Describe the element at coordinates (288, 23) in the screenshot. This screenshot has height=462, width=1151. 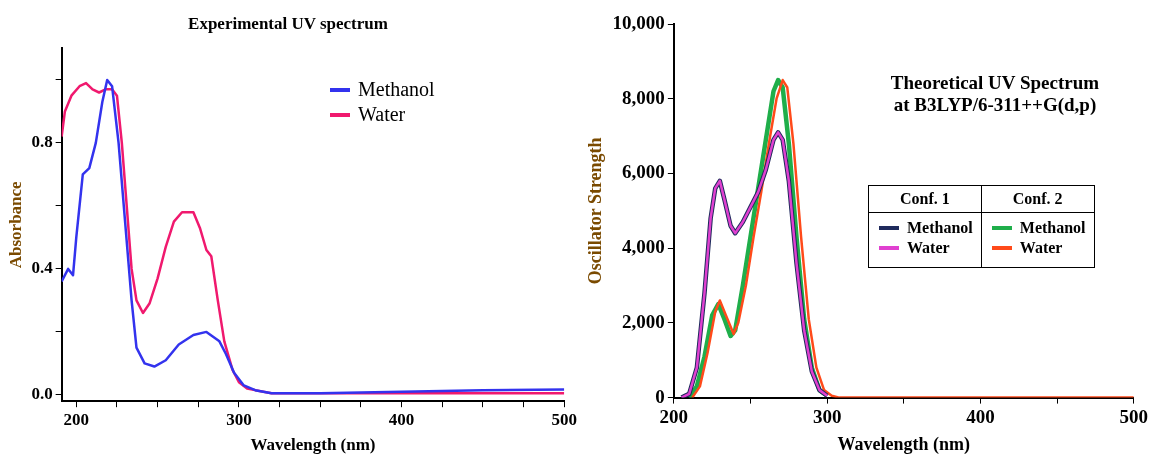
I see `chart-title: Experimental UV spectrum` at that location.